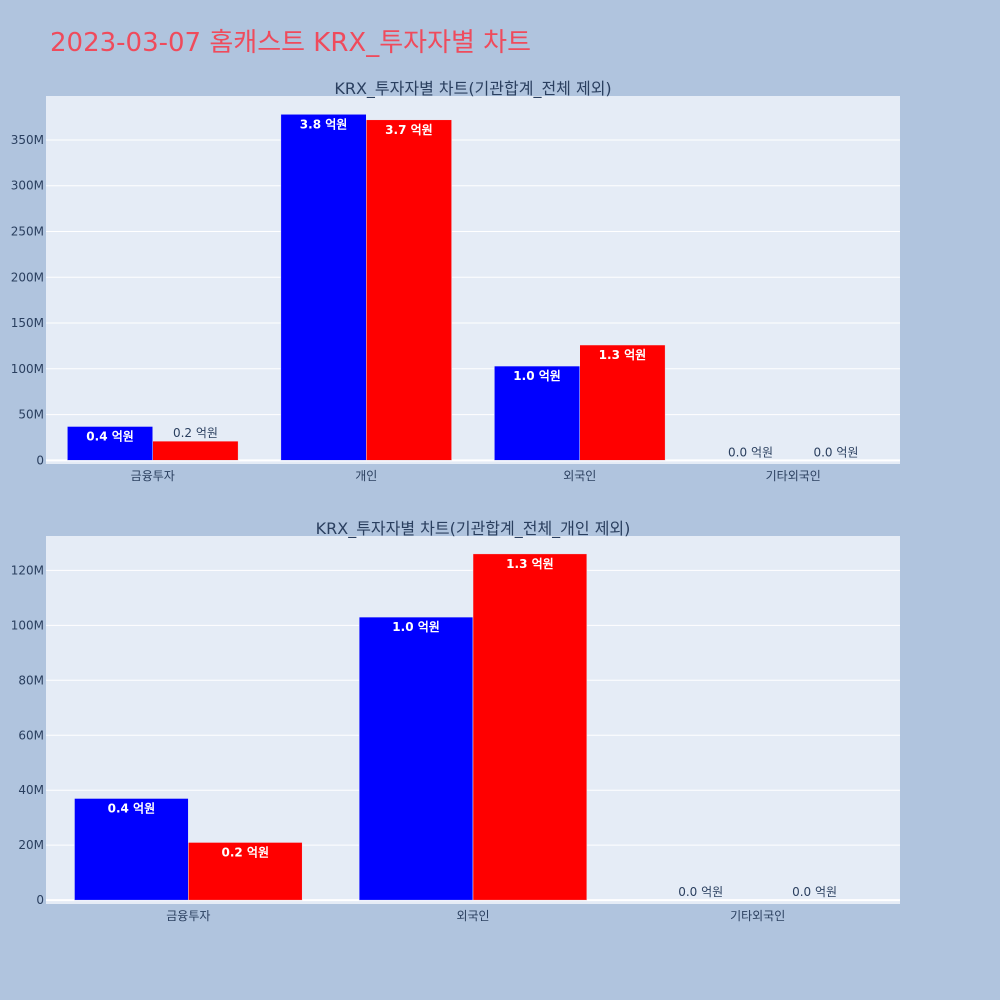  I want to click on data-label: 3.8 억원, so click(324, 124).